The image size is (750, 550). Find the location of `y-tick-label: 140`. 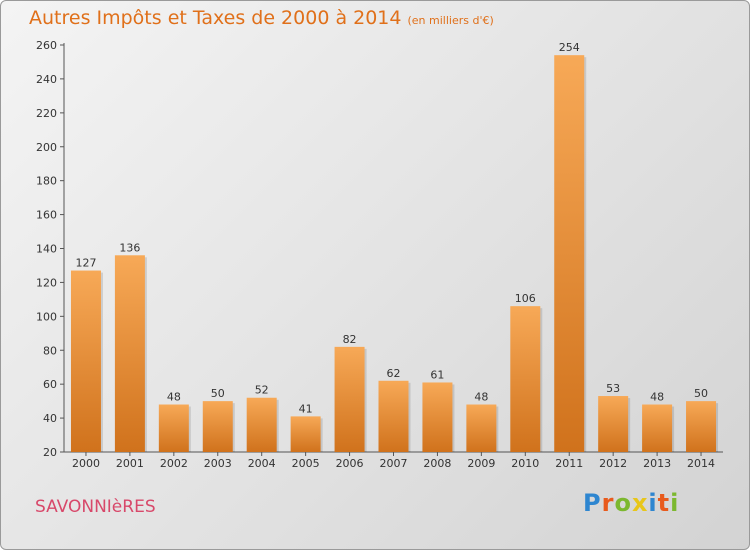

y-tick-label: 140 is located at coordinates (46, 249).